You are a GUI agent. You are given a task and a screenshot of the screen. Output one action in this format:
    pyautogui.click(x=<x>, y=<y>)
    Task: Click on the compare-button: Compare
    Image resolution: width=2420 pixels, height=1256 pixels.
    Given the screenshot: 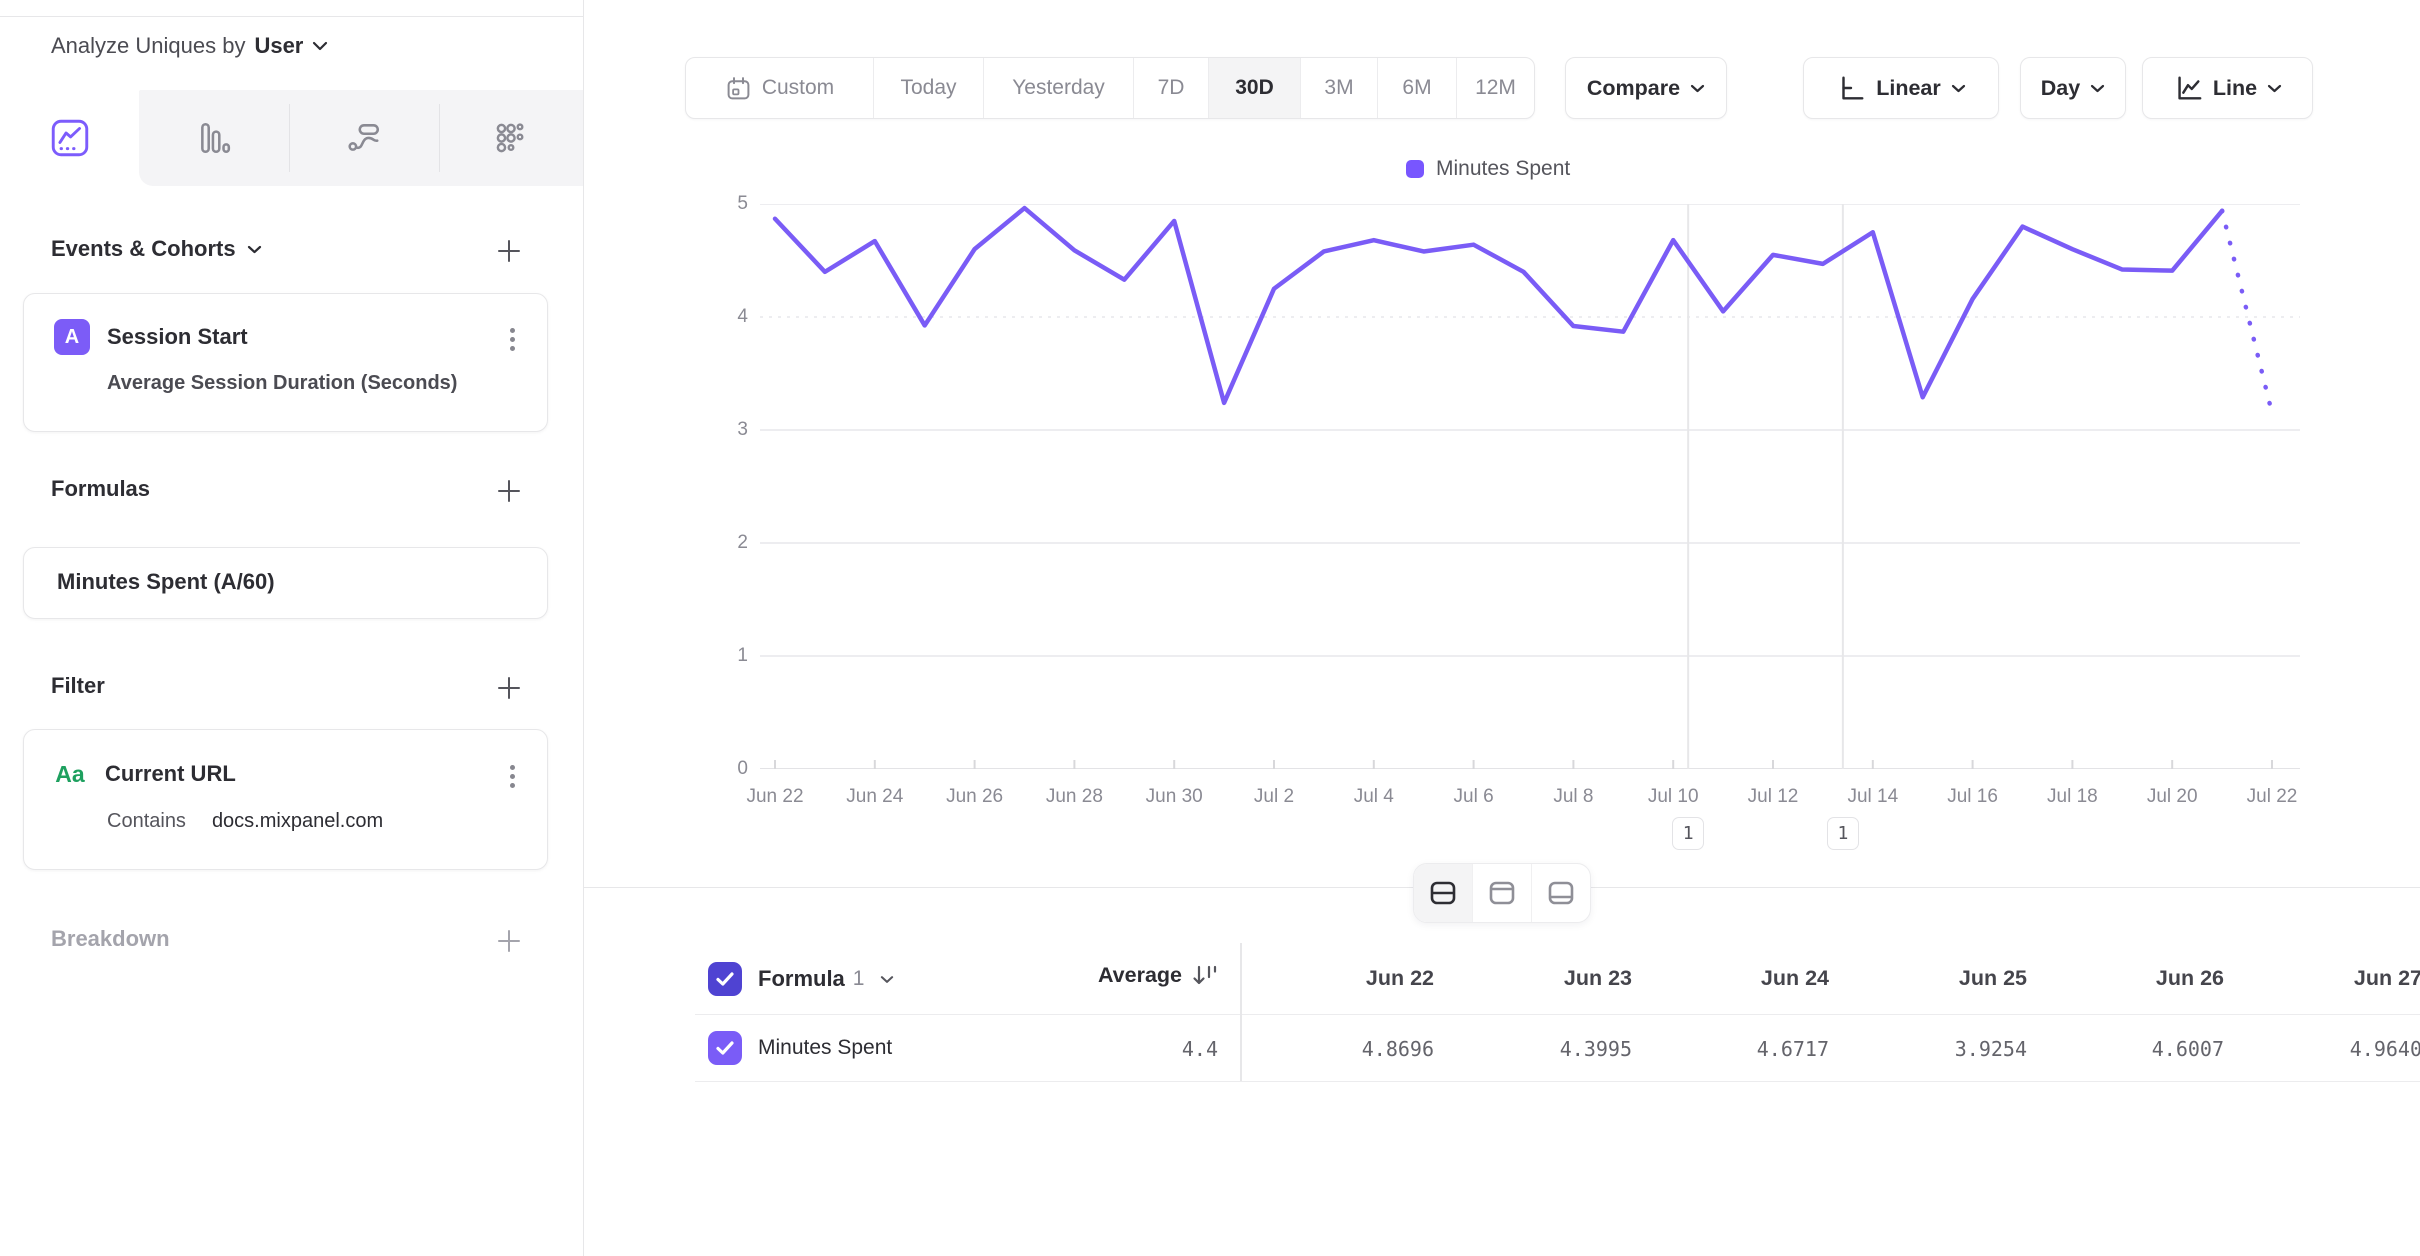 What is the action you would take?
    pyautogui.click(x=1646, y=88)
    